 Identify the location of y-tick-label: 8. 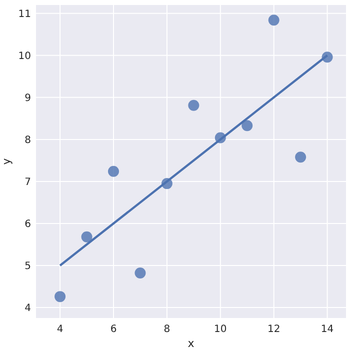
(27, 140).